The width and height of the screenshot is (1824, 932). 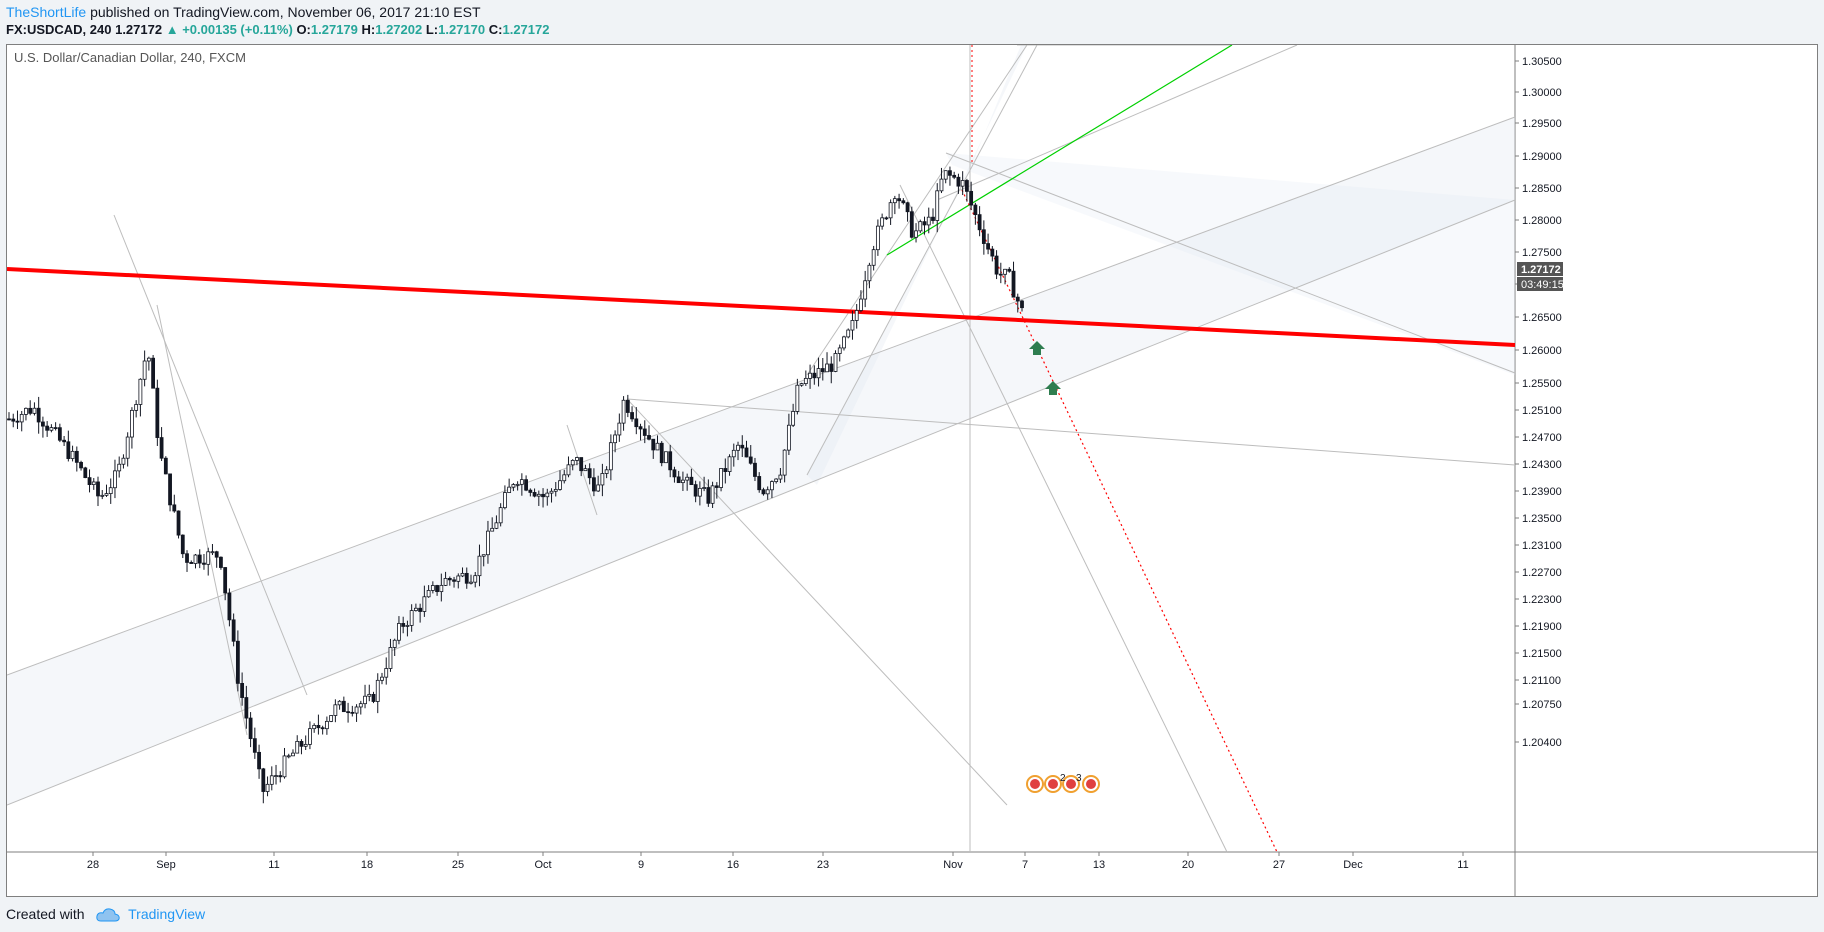 What do you see at coordinates (1542, 157) in the screenshot?
I see `y-tick-label-3: 1.29000` at bounding box center [1542, 157].